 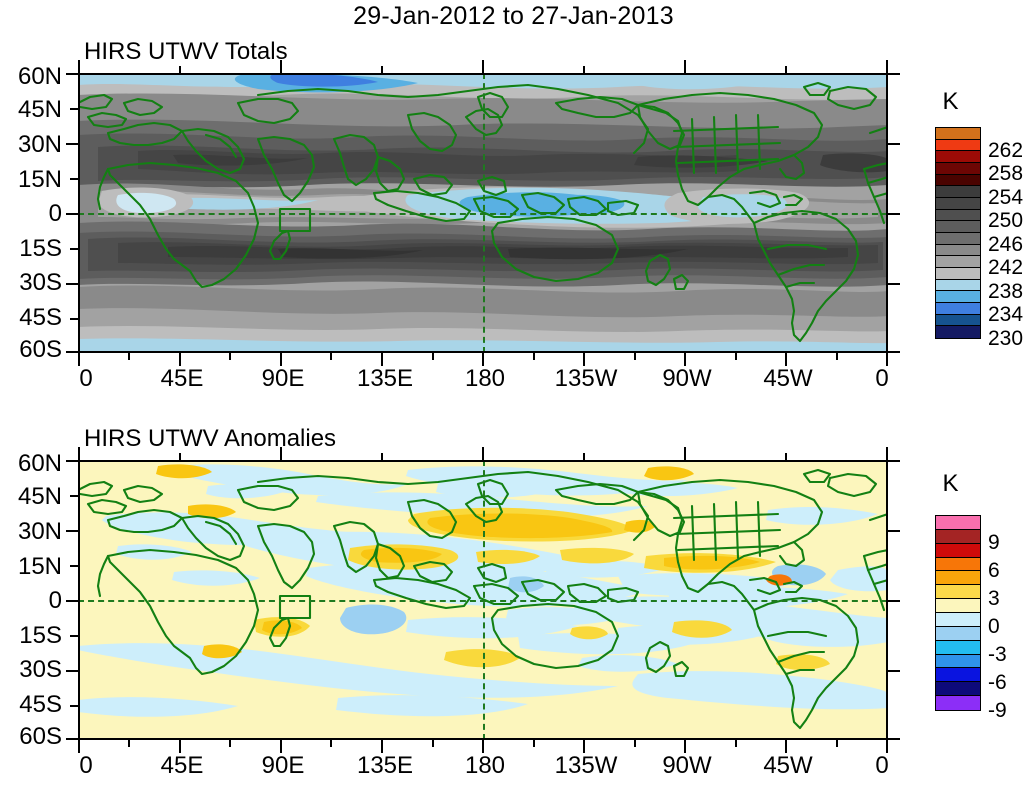 I want to click on anomalies-cbar-label-3: 3, so click(x=994, y=598).